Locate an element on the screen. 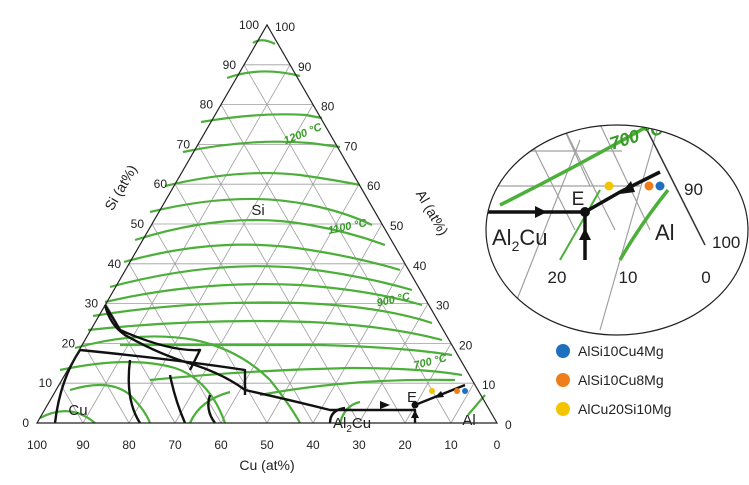 The width and height of the screenshot is (749, 485). al-tick-label: 70 is located at coordinates (351, 146).